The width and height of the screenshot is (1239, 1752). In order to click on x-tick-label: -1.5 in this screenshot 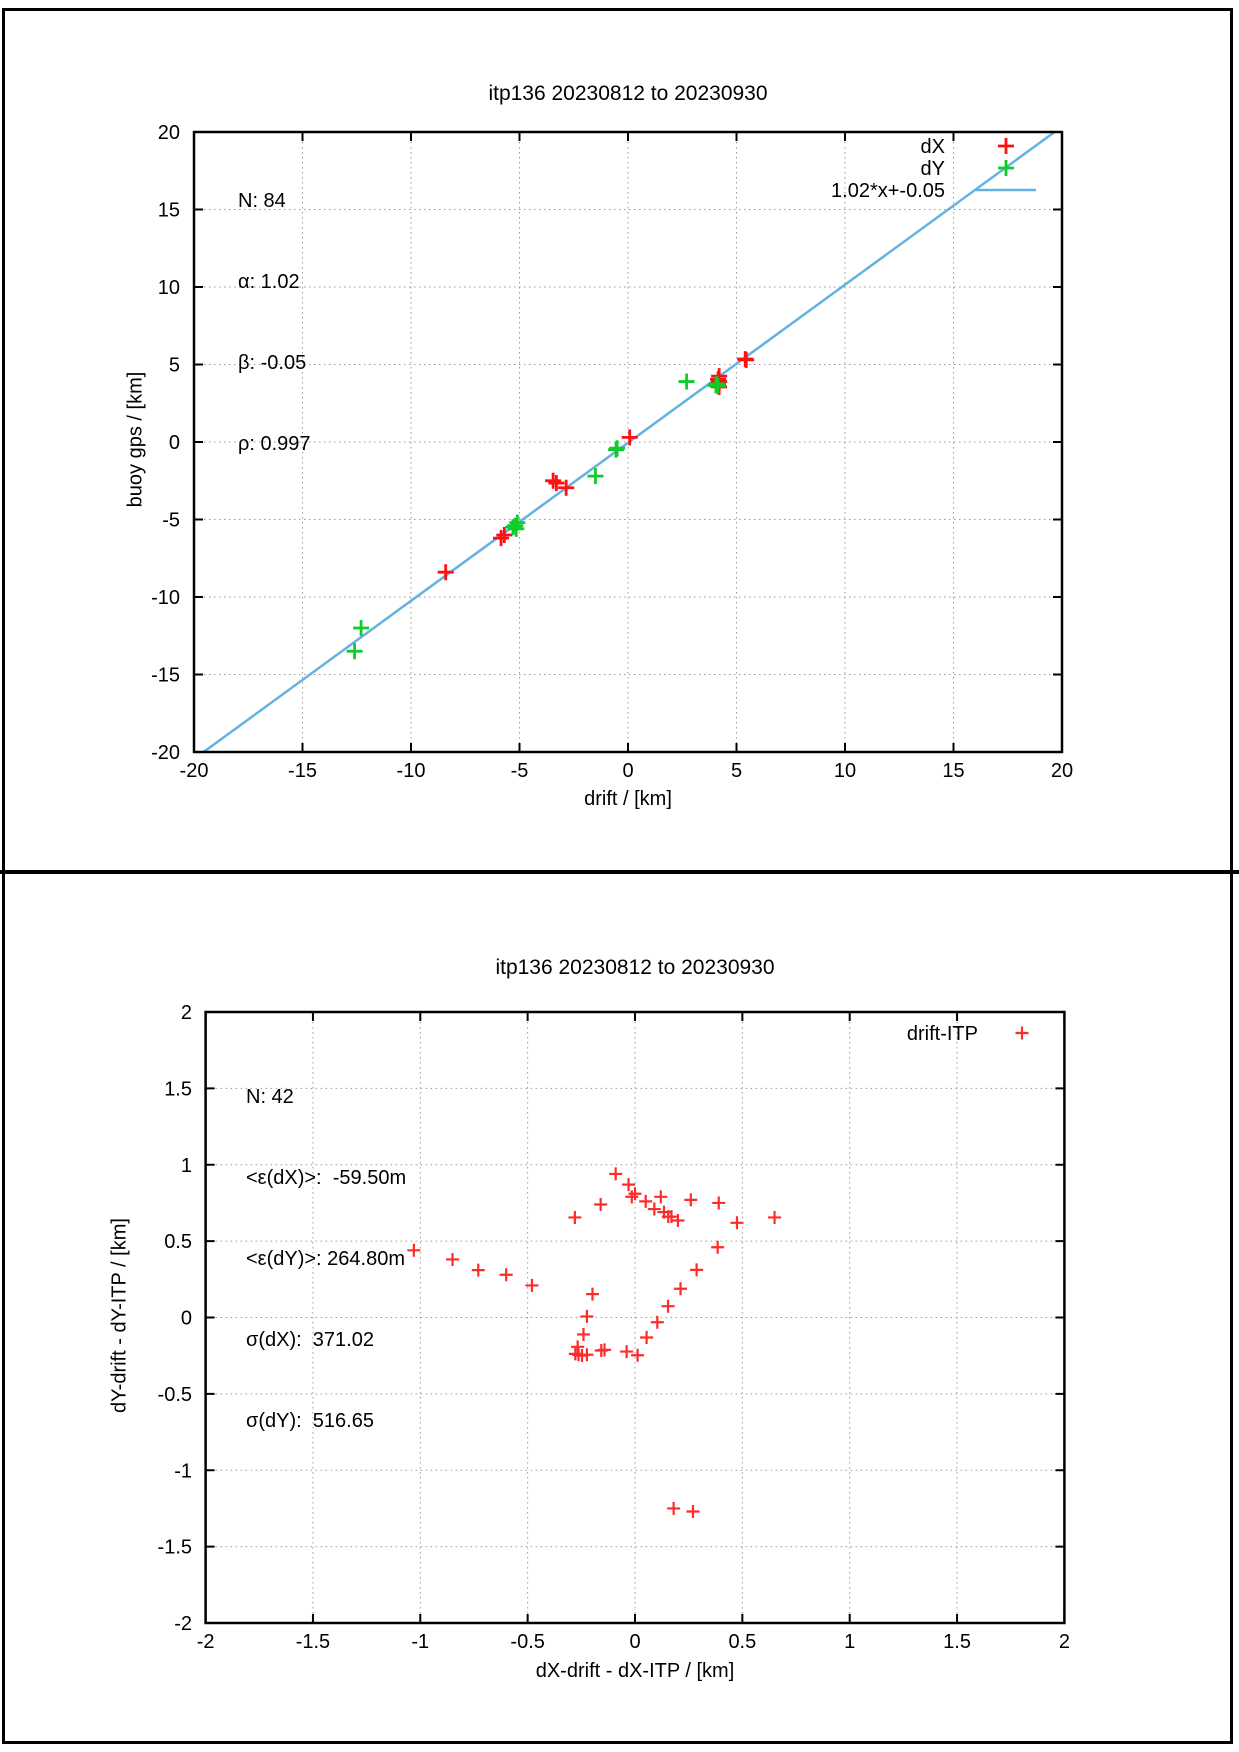, I will do `click(313, 1642)`.